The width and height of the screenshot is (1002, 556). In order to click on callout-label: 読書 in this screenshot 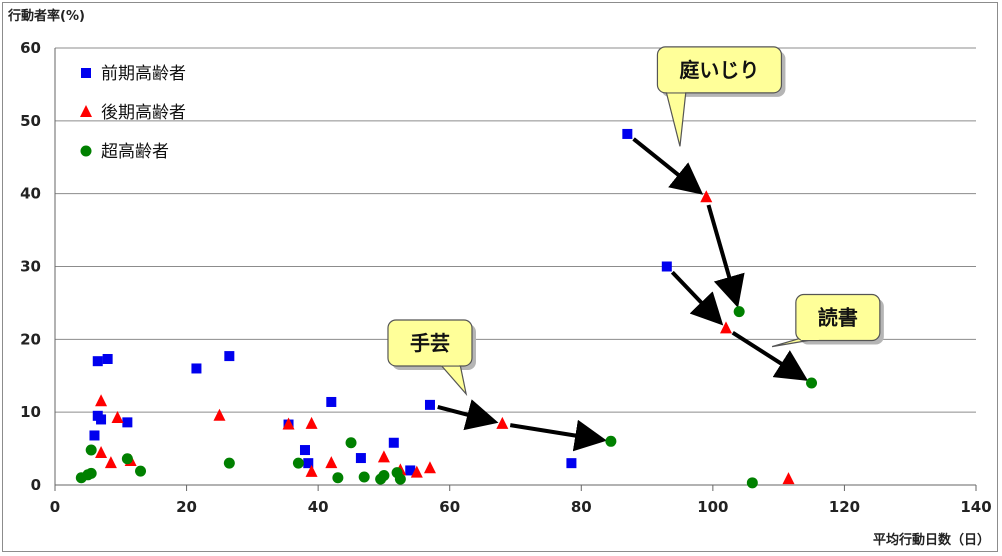, I will do `click(838, 317)`.